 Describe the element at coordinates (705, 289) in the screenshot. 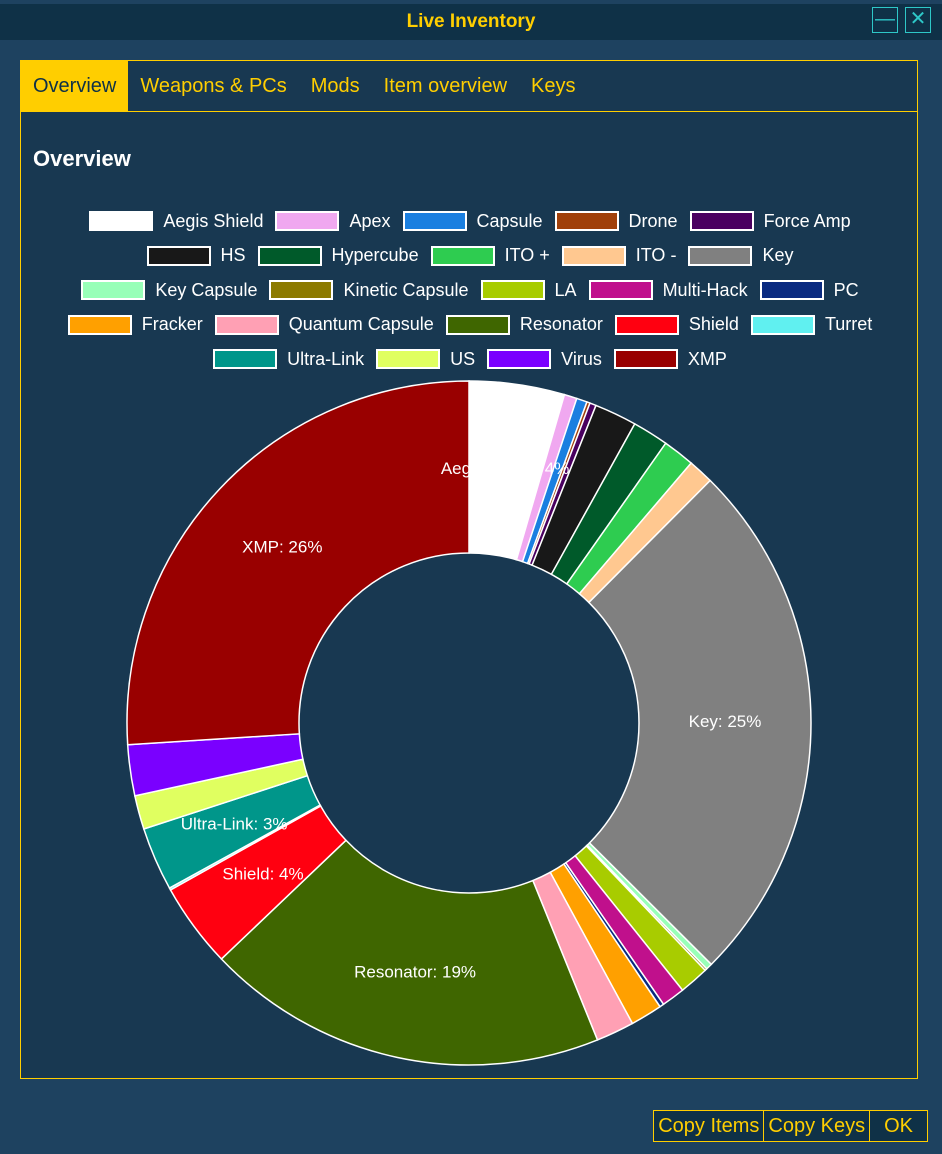

I see `legend-label: Multi-Hack` at that location.